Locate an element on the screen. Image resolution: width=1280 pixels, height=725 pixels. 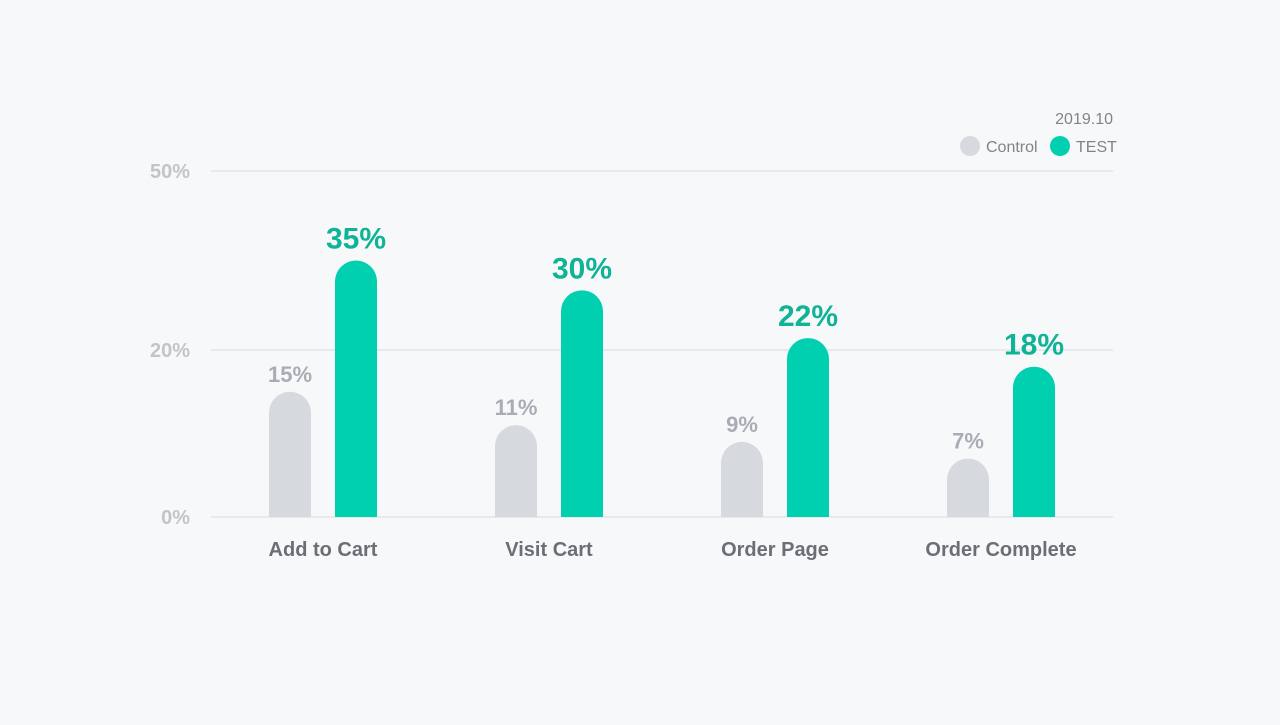
legend-item-test: TEST is located at coordinates (1083, 146).